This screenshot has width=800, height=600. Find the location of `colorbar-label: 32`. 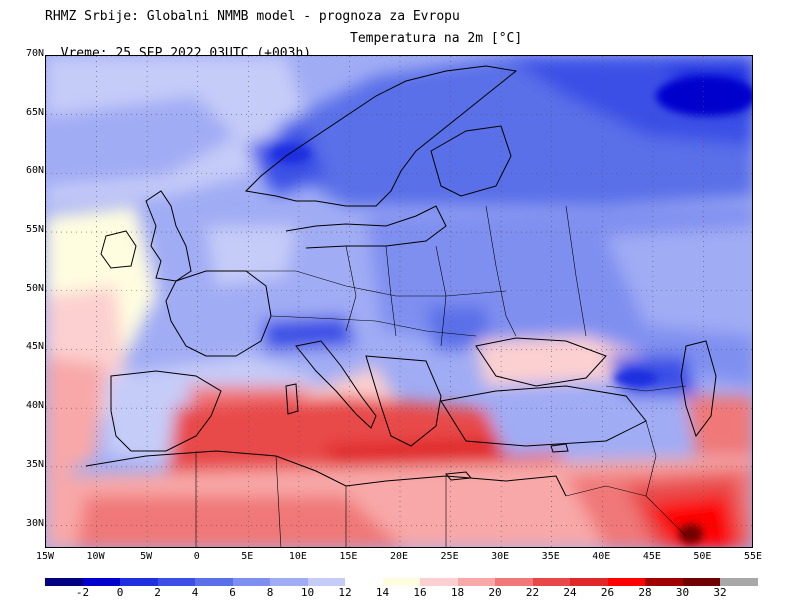

colorbar-label: 32 is located at coordinates (720, 592).